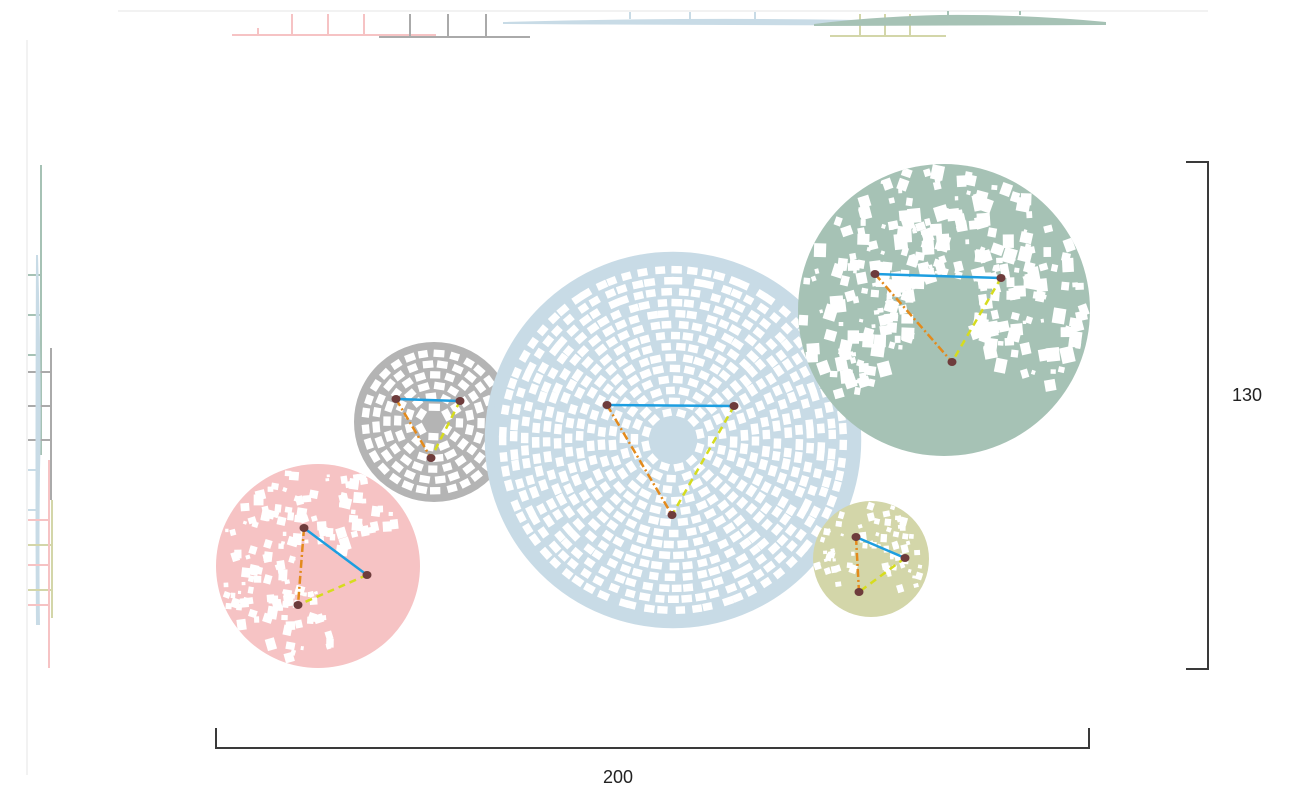 The image size is (1300, 792). I want to click on height-scale-label: 130, so click(1247, 395).